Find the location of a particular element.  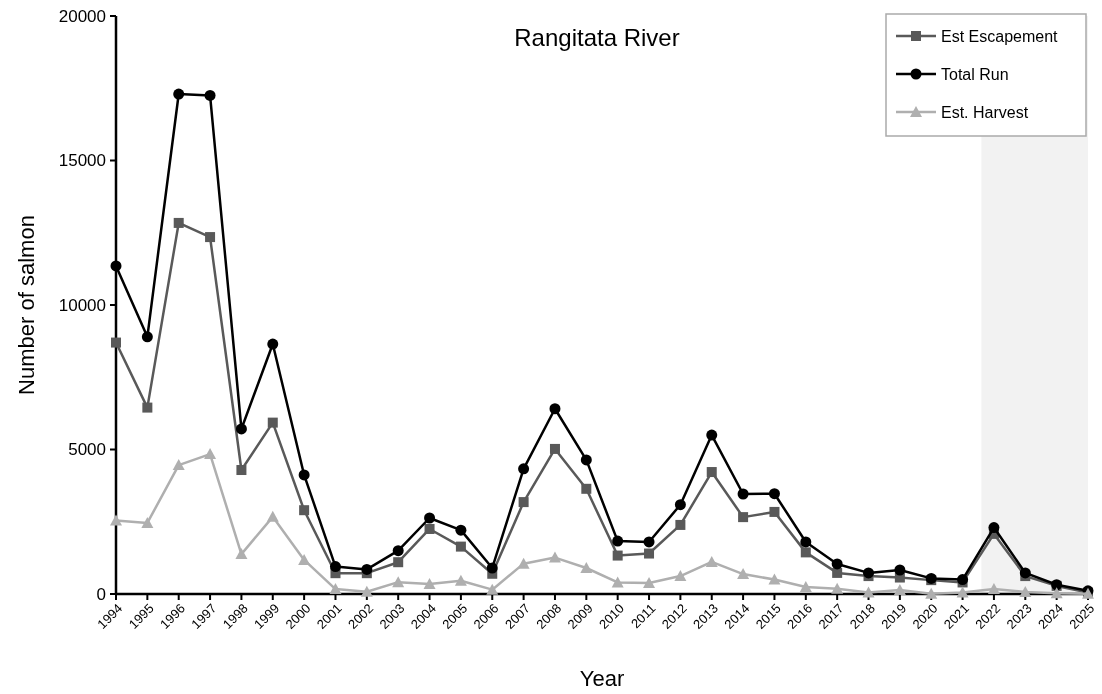

chart-title: Rangitata River is located at coordinates (597, 37).